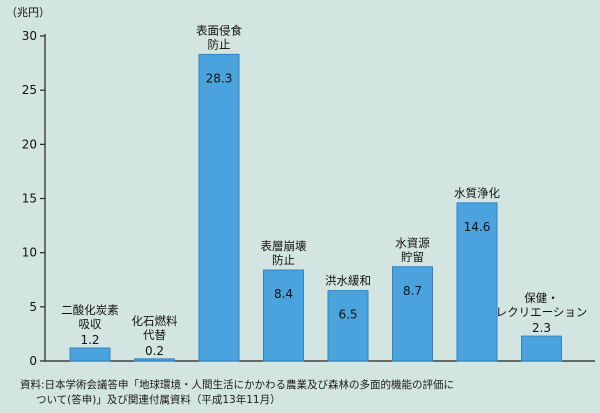 The width and height of the screenshot is (600, 413). I want to click on category-label: 表面侵食, so click(219, 30).